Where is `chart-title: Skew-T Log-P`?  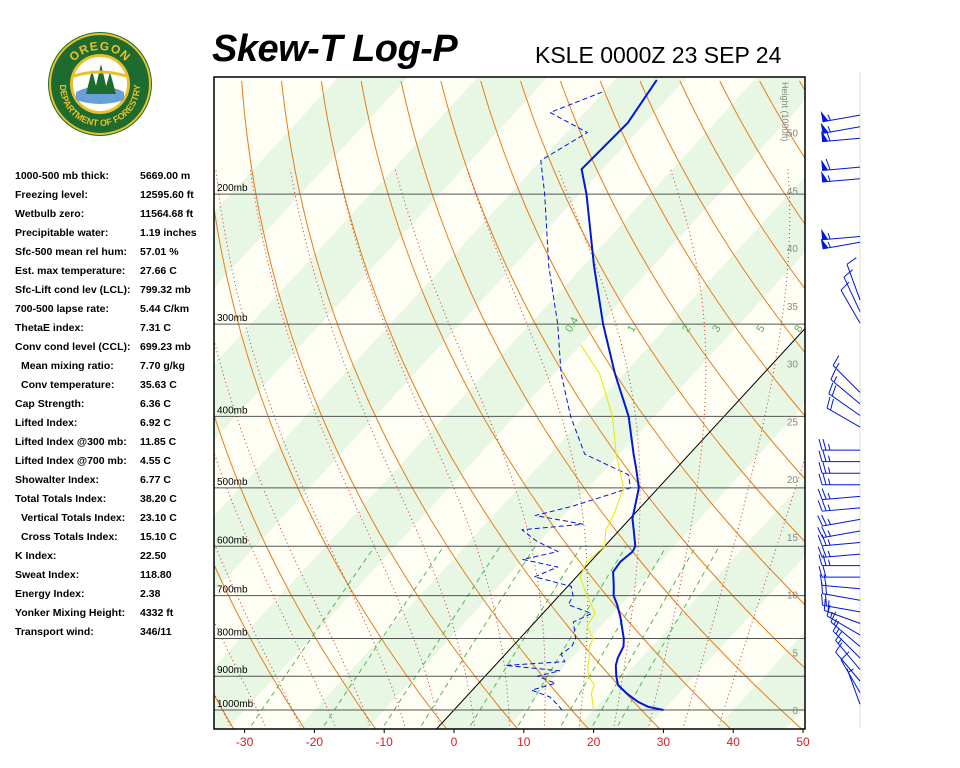 chart-title: Skew-T Log-P is located at coordinates (335, 49).